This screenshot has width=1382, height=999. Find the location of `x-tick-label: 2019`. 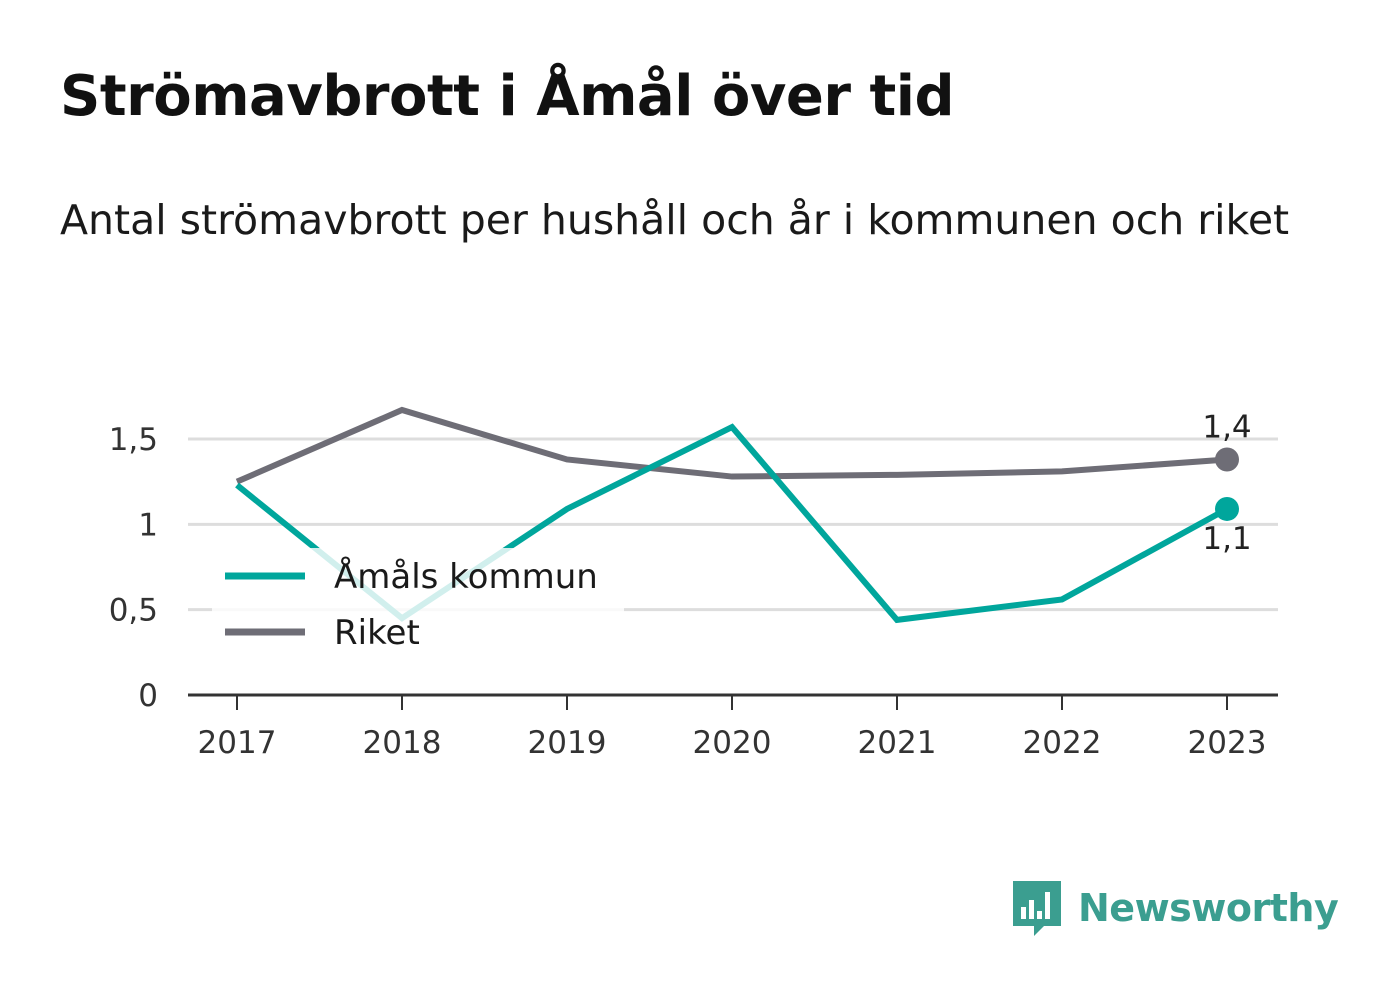

x-tick-label: 2019 is located at coordinates (567, 743).